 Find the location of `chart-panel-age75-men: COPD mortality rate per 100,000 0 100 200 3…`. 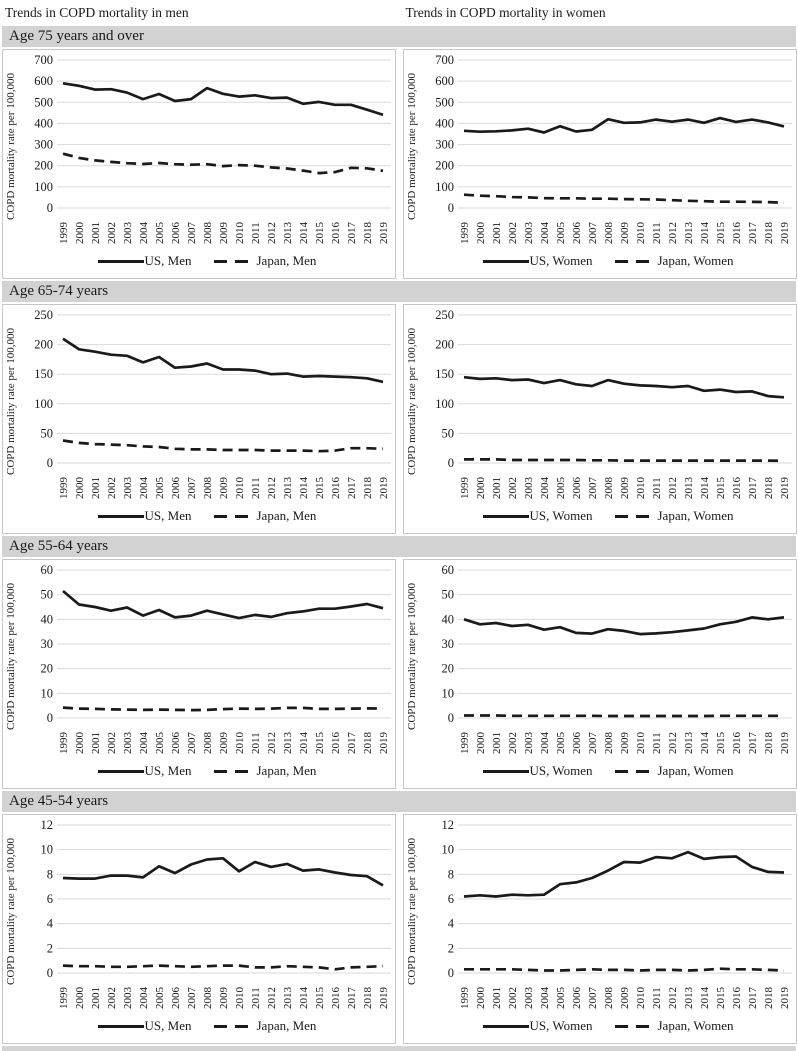

chart-panel-age75-men: COPD mortality rate per 100,000 0 100 200 3… is located at coordinates (199, 164).